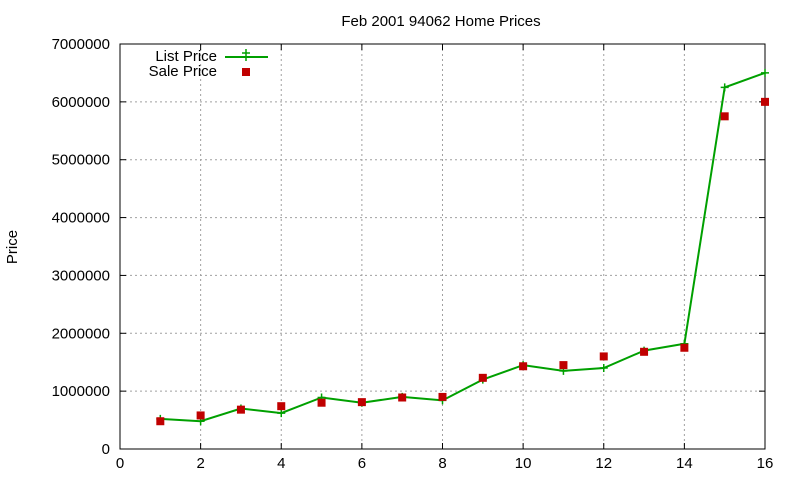  Describe the element at coordinates (186, 56) in the screenshot. I see `legend-label-list-price: List Price` at that location.